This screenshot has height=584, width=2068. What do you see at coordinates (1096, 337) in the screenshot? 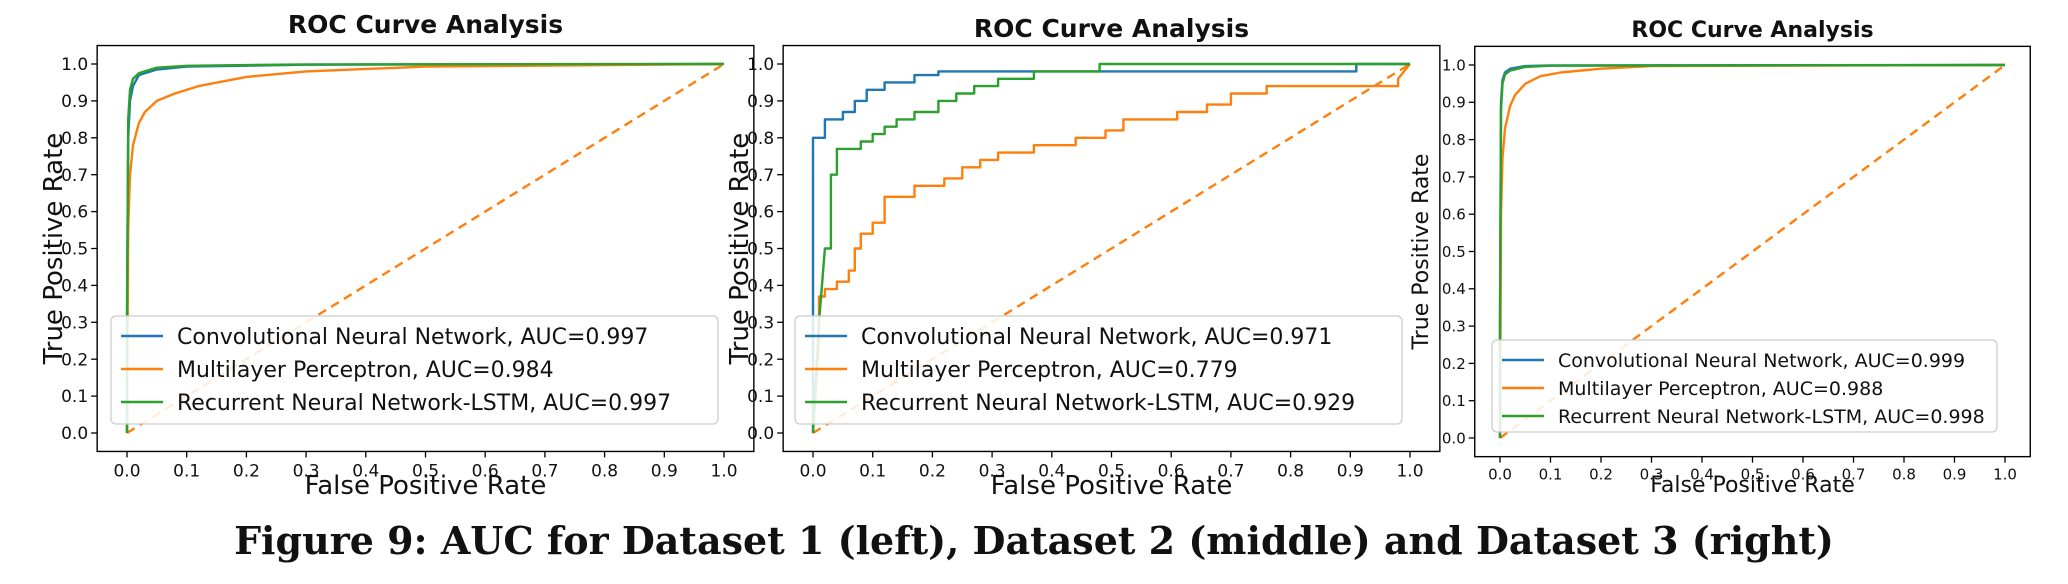
I see `legend-label: Convolutional Neural Network, AUC=0.971` at bounding box center [1096, 337].